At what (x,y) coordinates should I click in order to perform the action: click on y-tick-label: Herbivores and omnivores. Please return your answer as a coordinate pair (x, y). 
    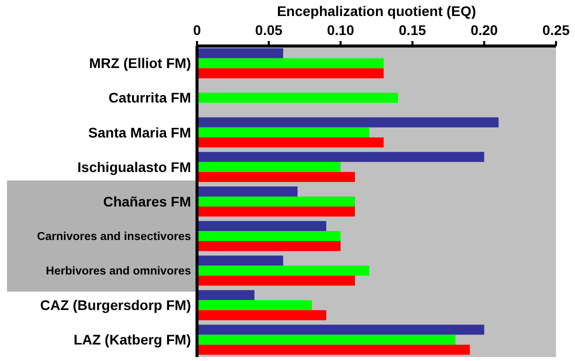
    Looking at the image, I should click on (118, 272).